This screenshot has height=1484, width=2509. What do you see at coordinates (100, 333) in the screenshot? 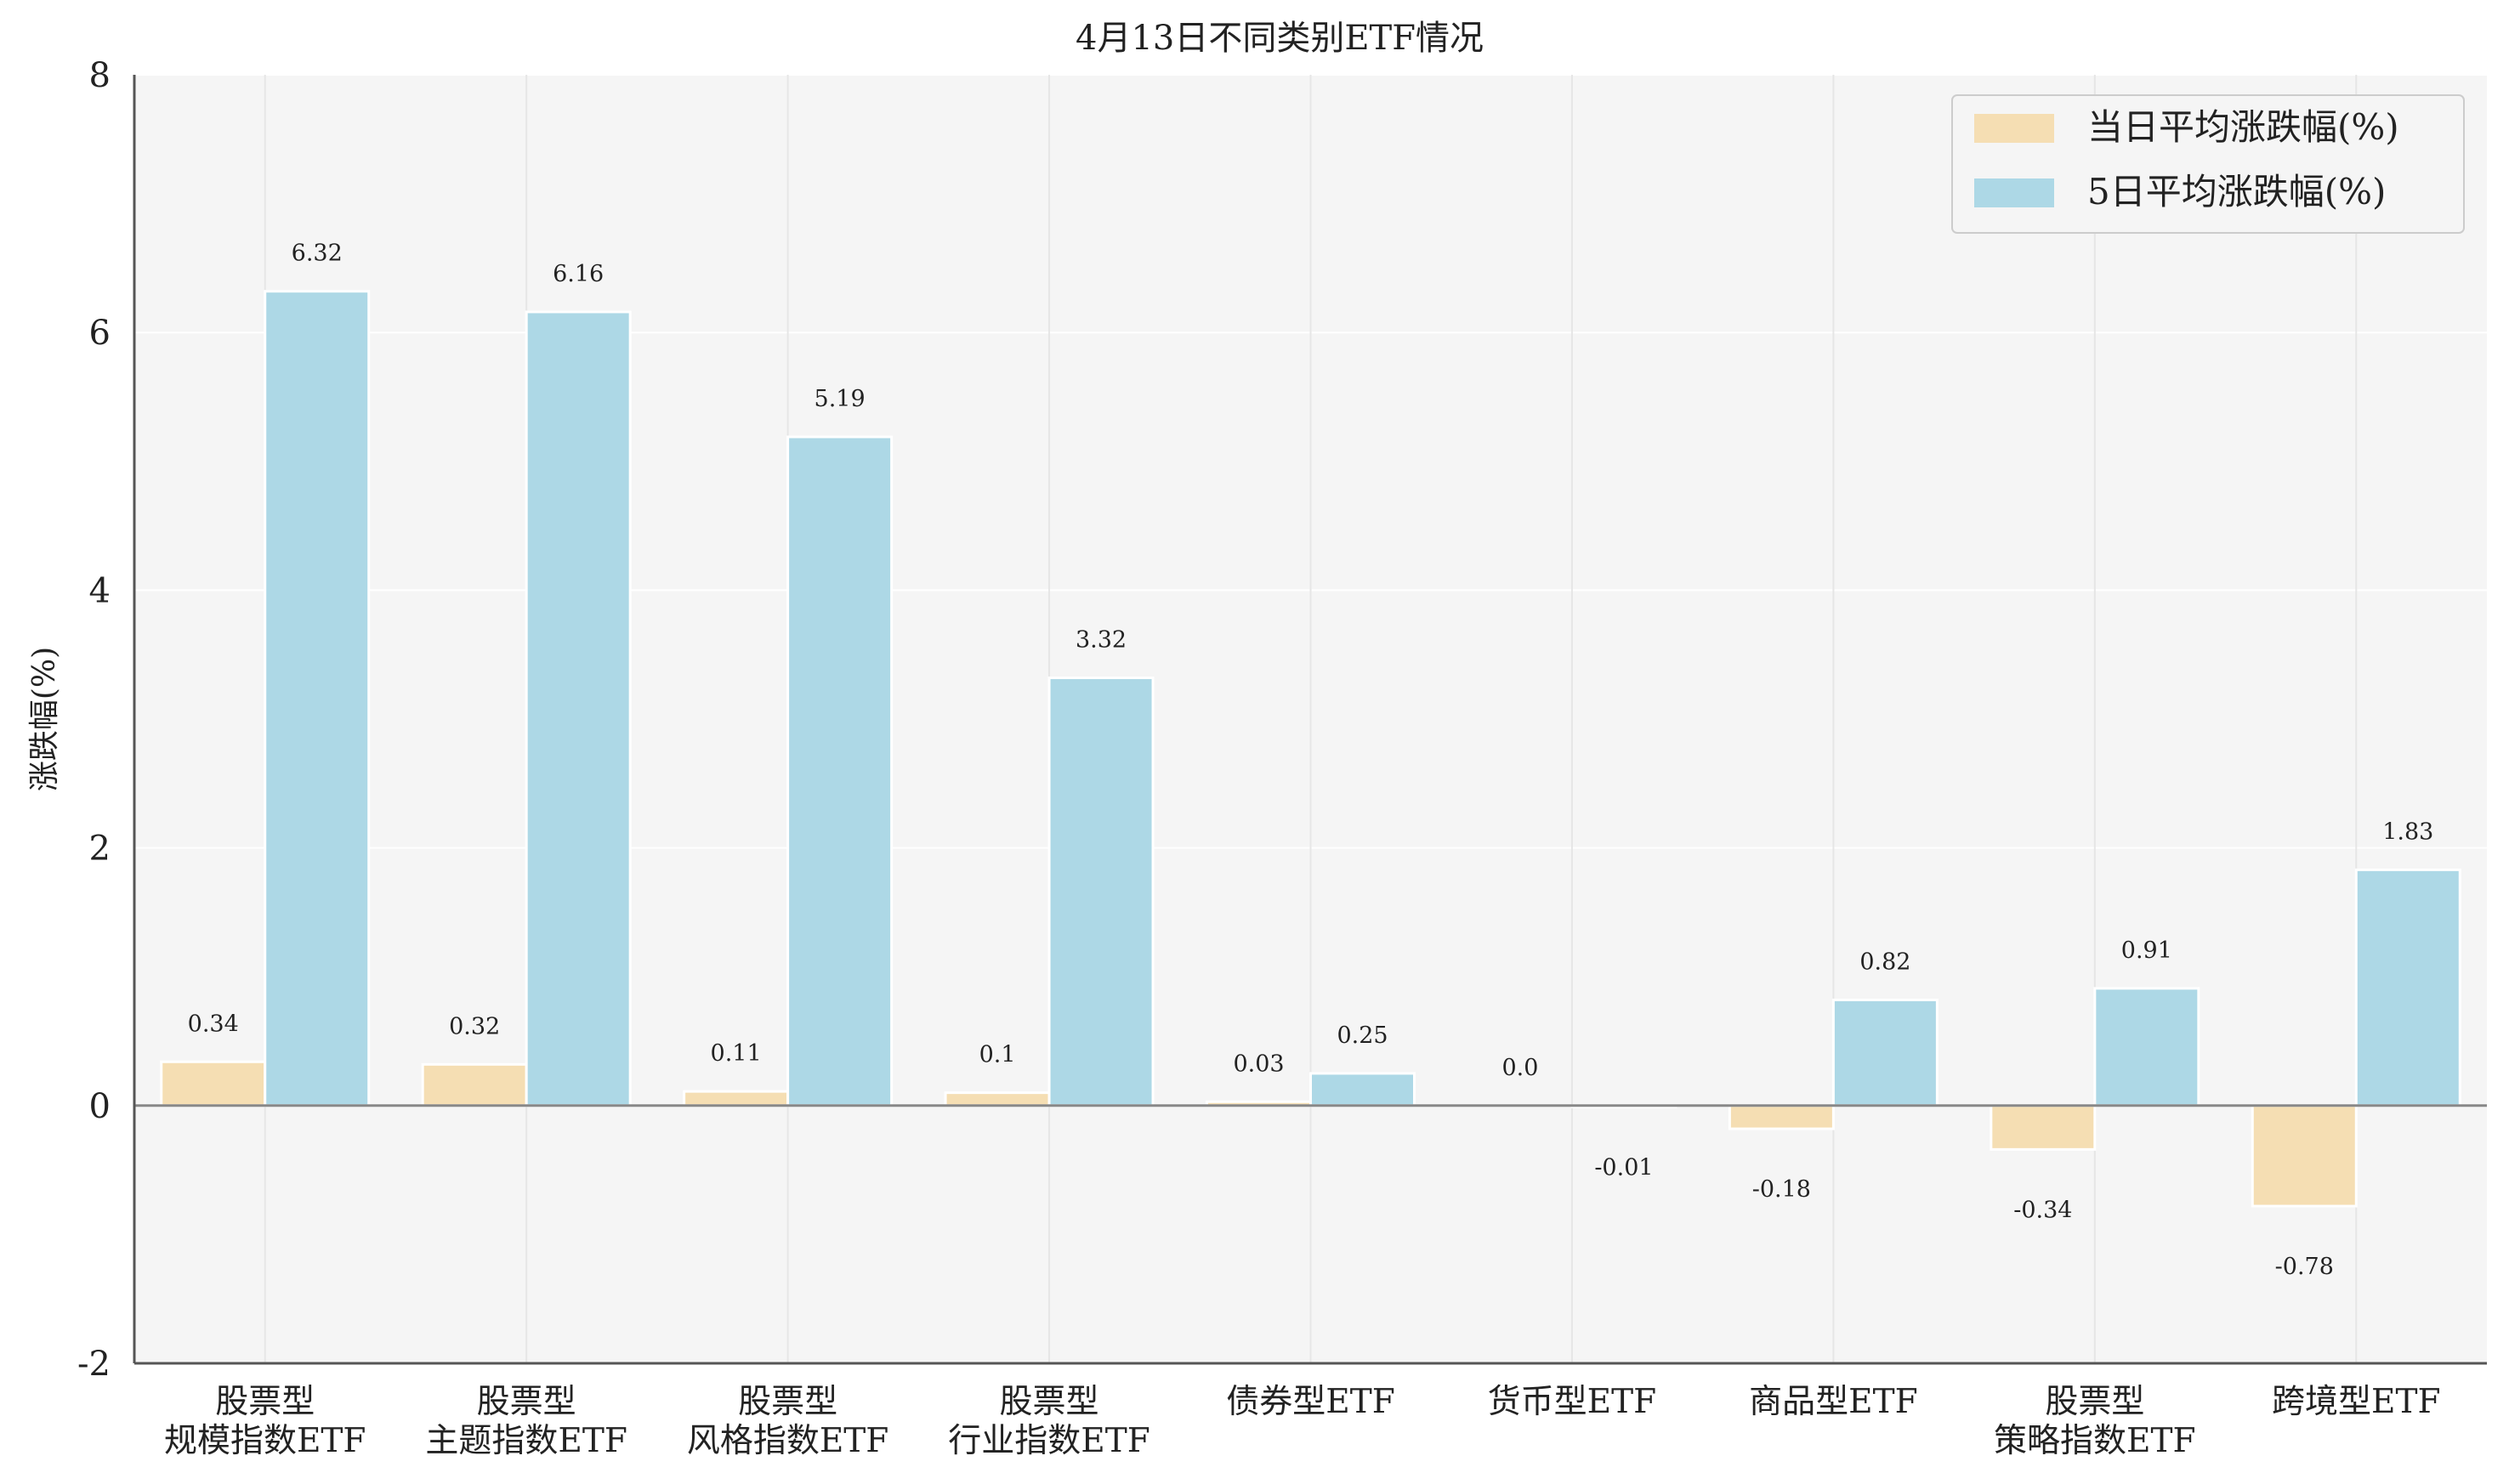
I see `y-tick-label: 6` at bounding box center [100, 333].